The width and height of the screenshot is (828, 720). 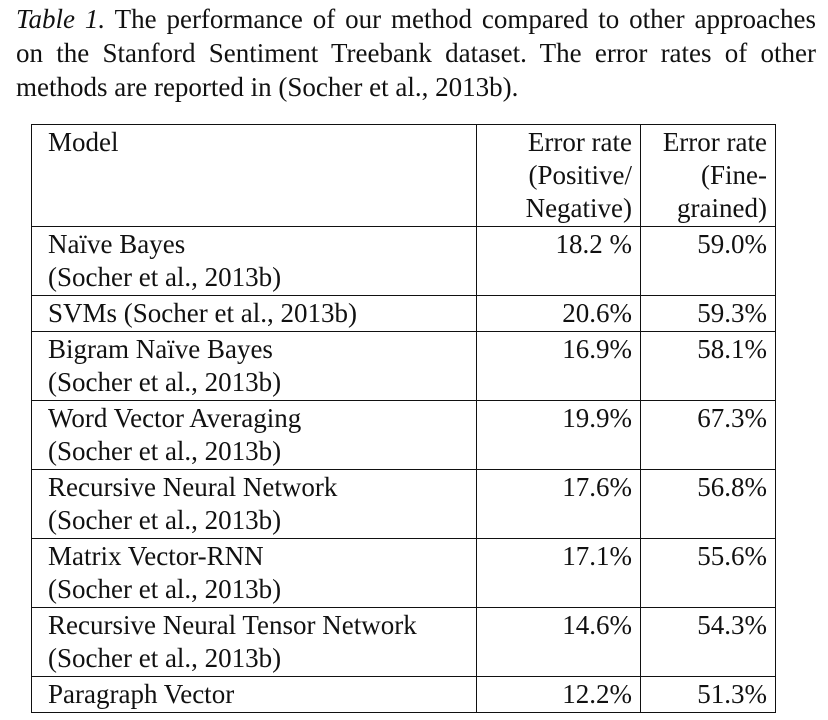 What do you see at coordinates (708, 366) in the screenshot?
I see `cell-error-rate-fine-grained: 58.1%` at bounding box center [708, 366].